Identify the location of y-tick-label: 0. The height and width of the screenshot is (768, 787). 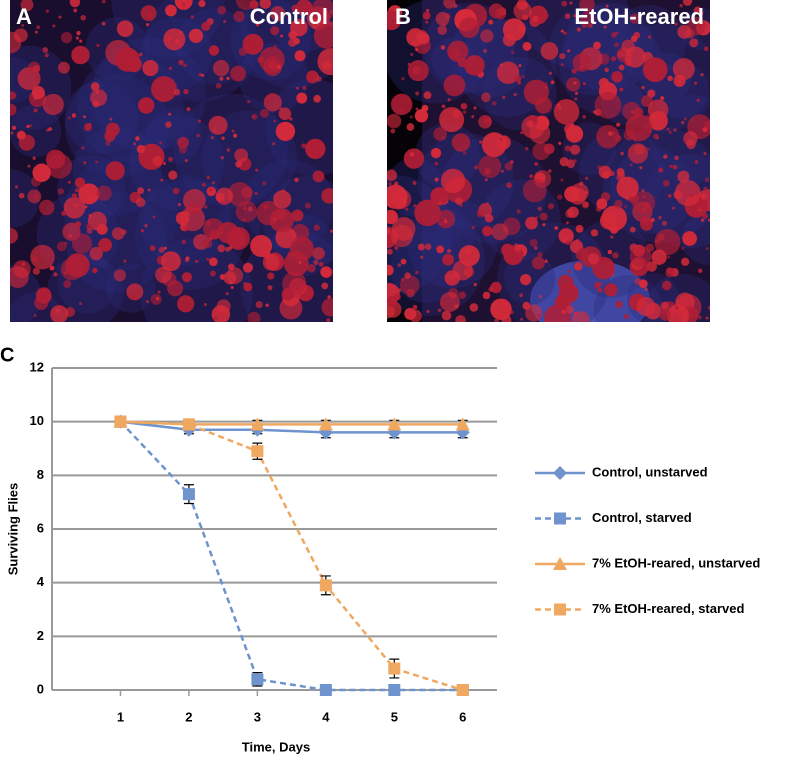
(40, 688).